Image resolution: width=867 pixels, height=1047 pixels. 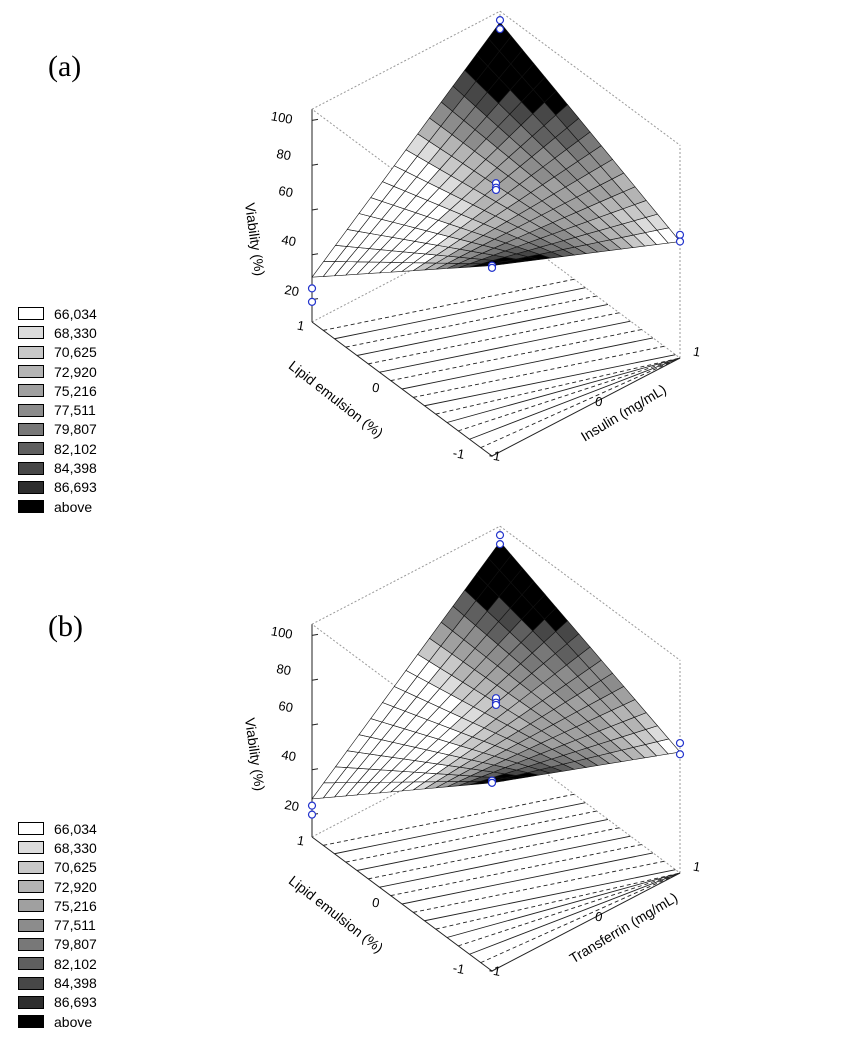 I want to click on panel-label-a: (a), so click(x=65, y=66).